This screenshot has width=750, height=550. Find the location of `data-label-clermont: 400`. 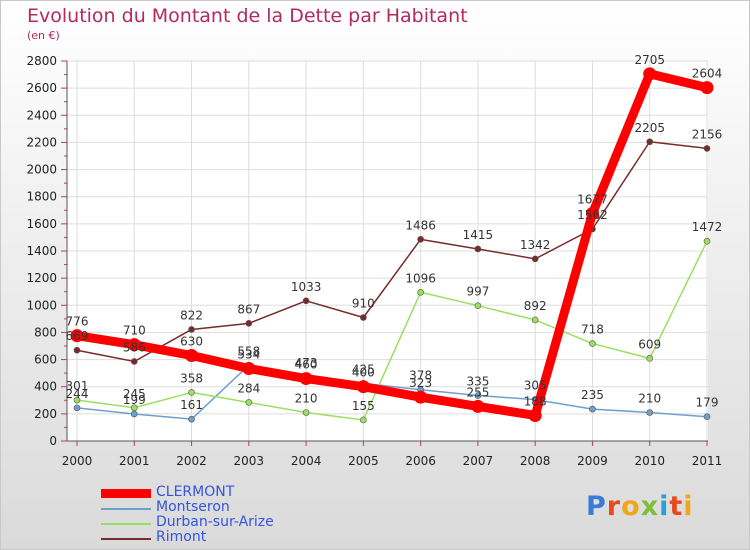

data-label-clermont: 400 is located at coordinates (363, 373).